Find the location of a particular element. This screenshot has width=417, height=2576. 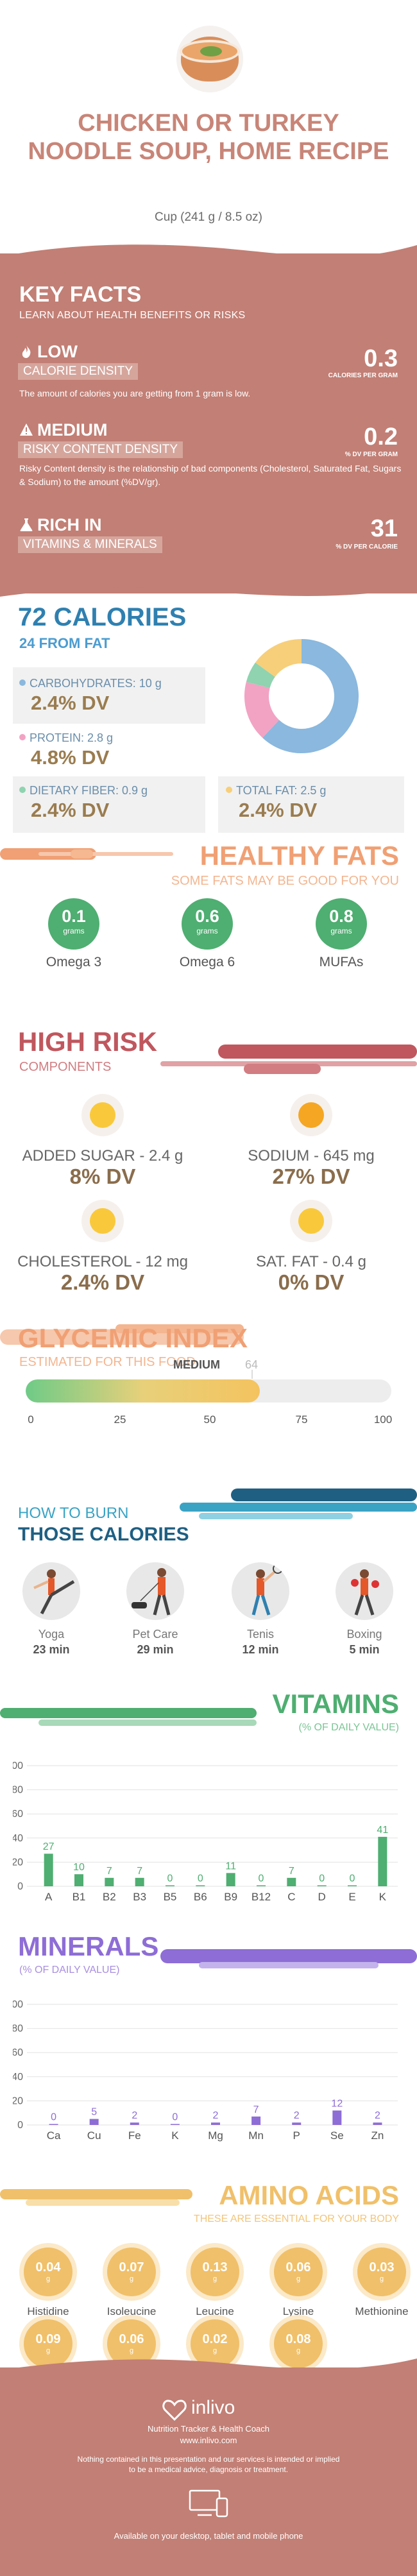

vitamins-minerals-value: 31 is located at coordinates (384, 528).